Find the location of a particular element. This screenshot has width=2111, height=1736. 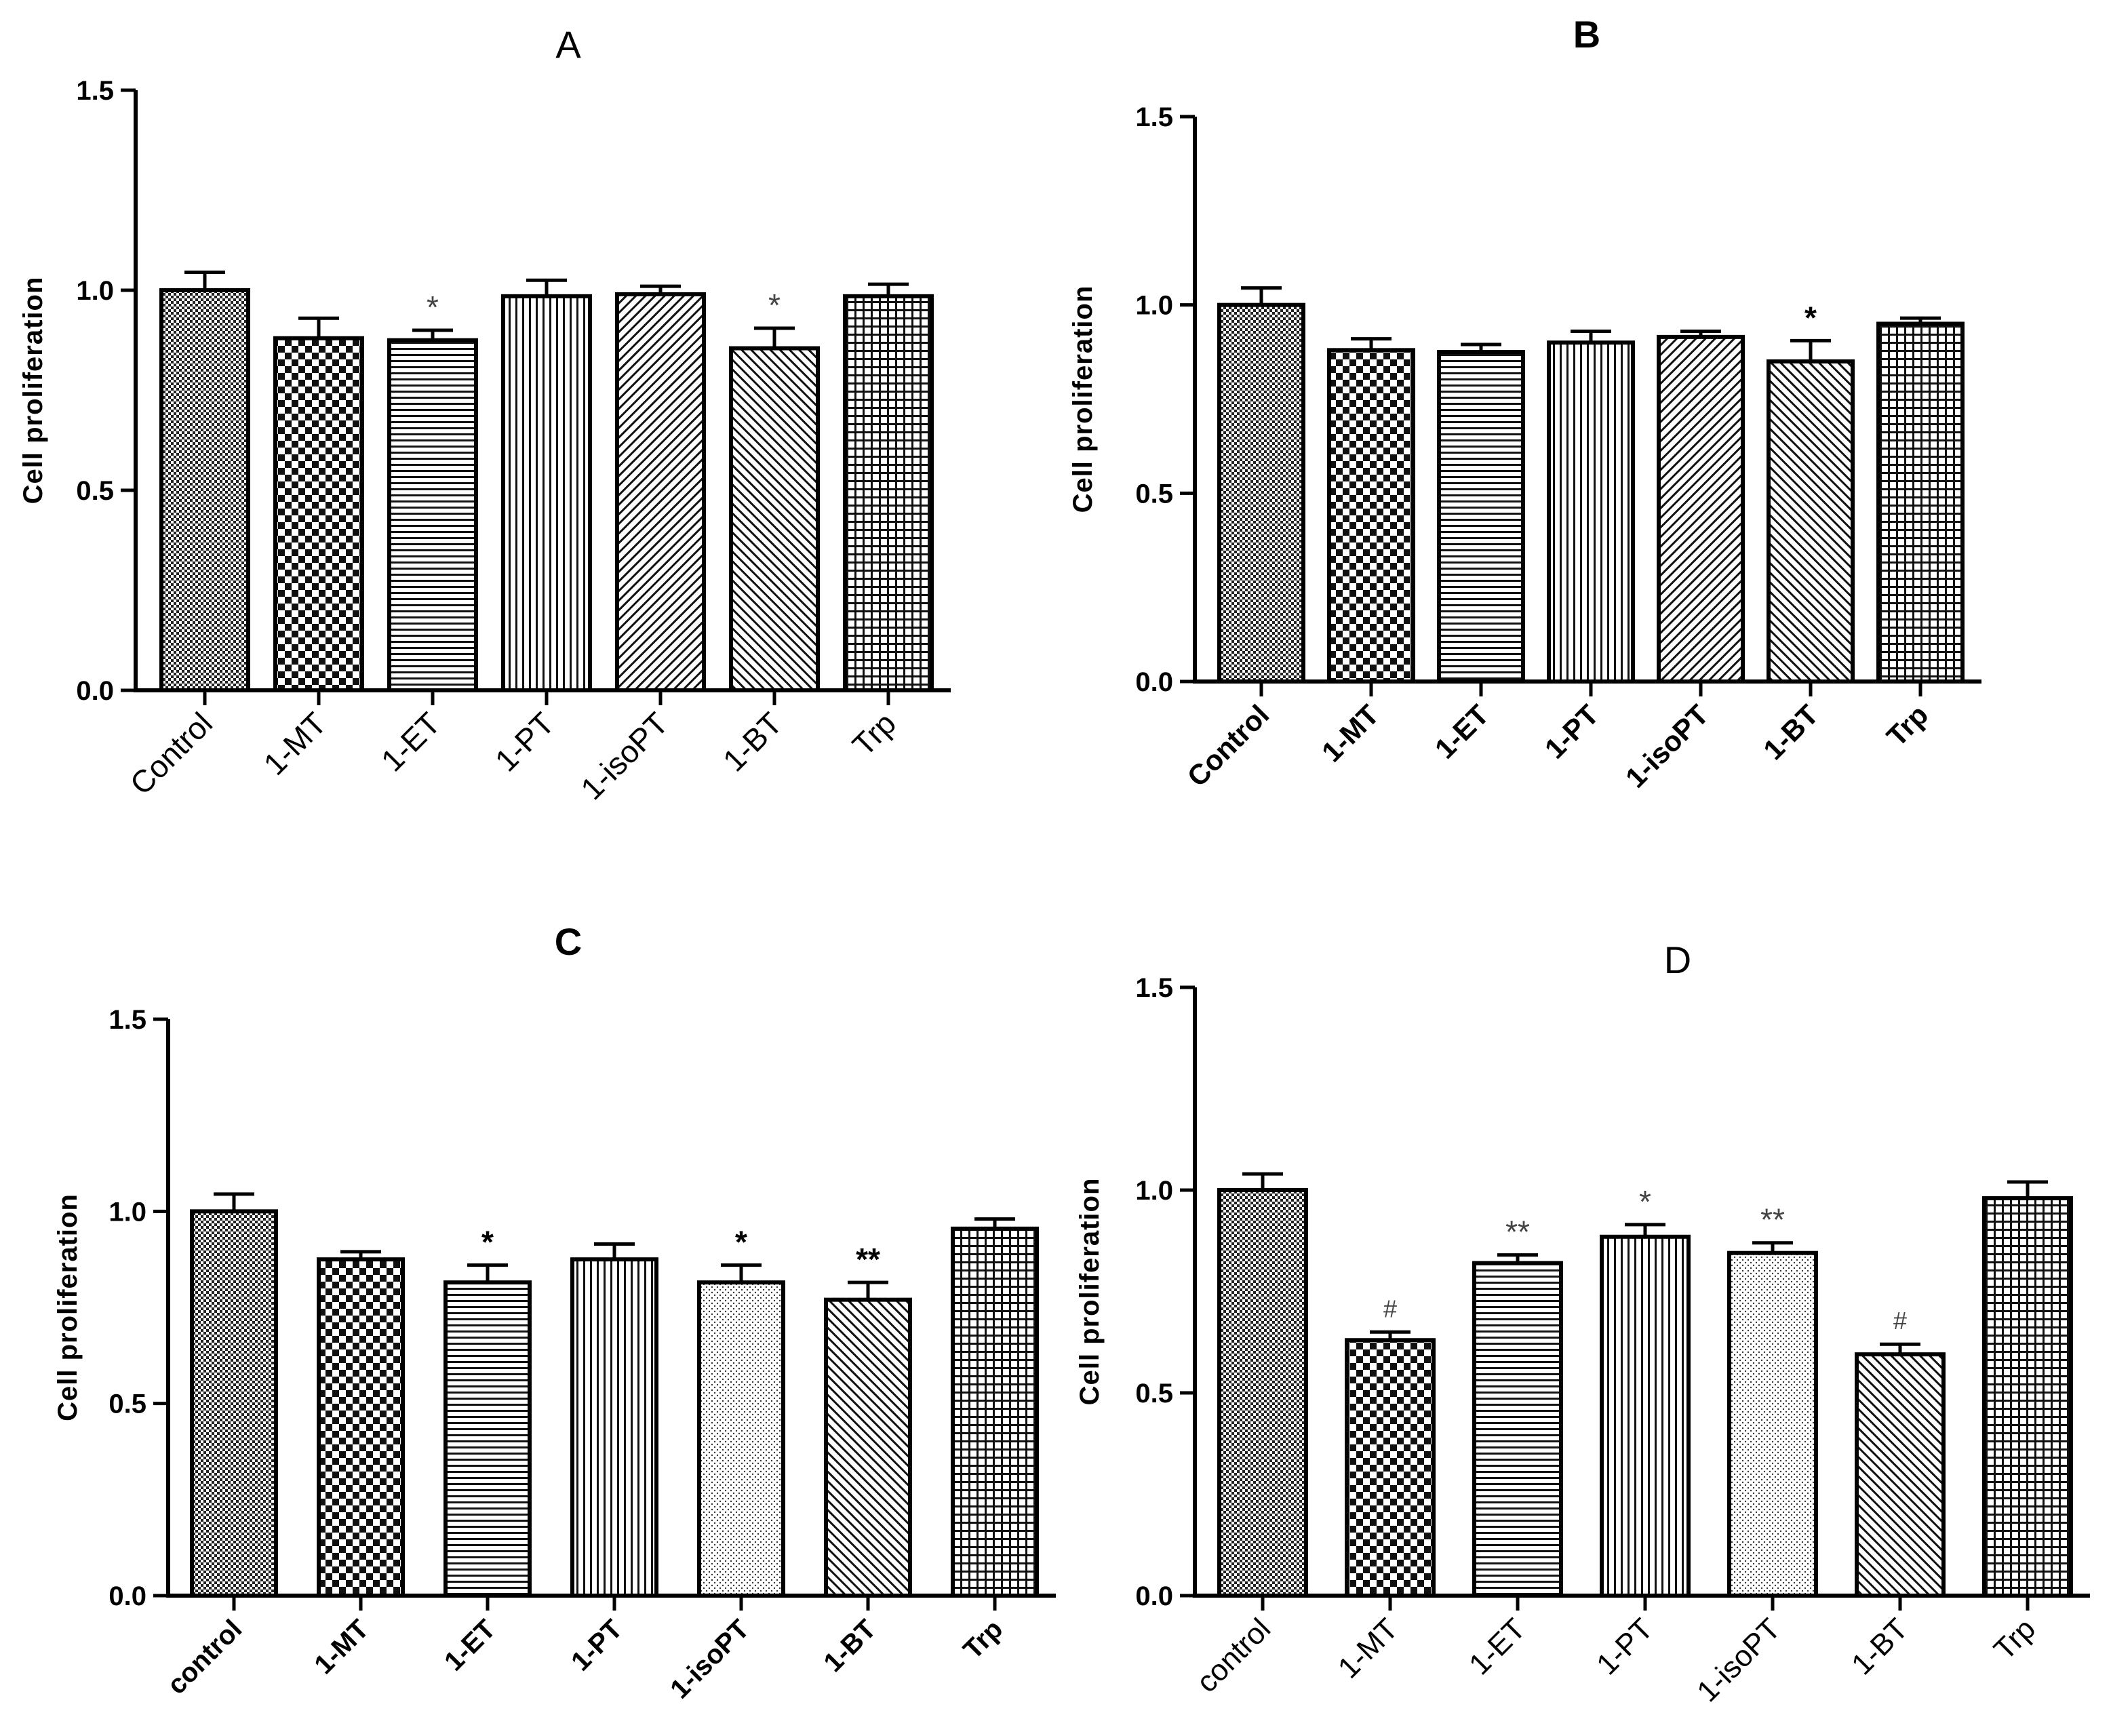

chart-title: C is located at coordinates (568, 941).